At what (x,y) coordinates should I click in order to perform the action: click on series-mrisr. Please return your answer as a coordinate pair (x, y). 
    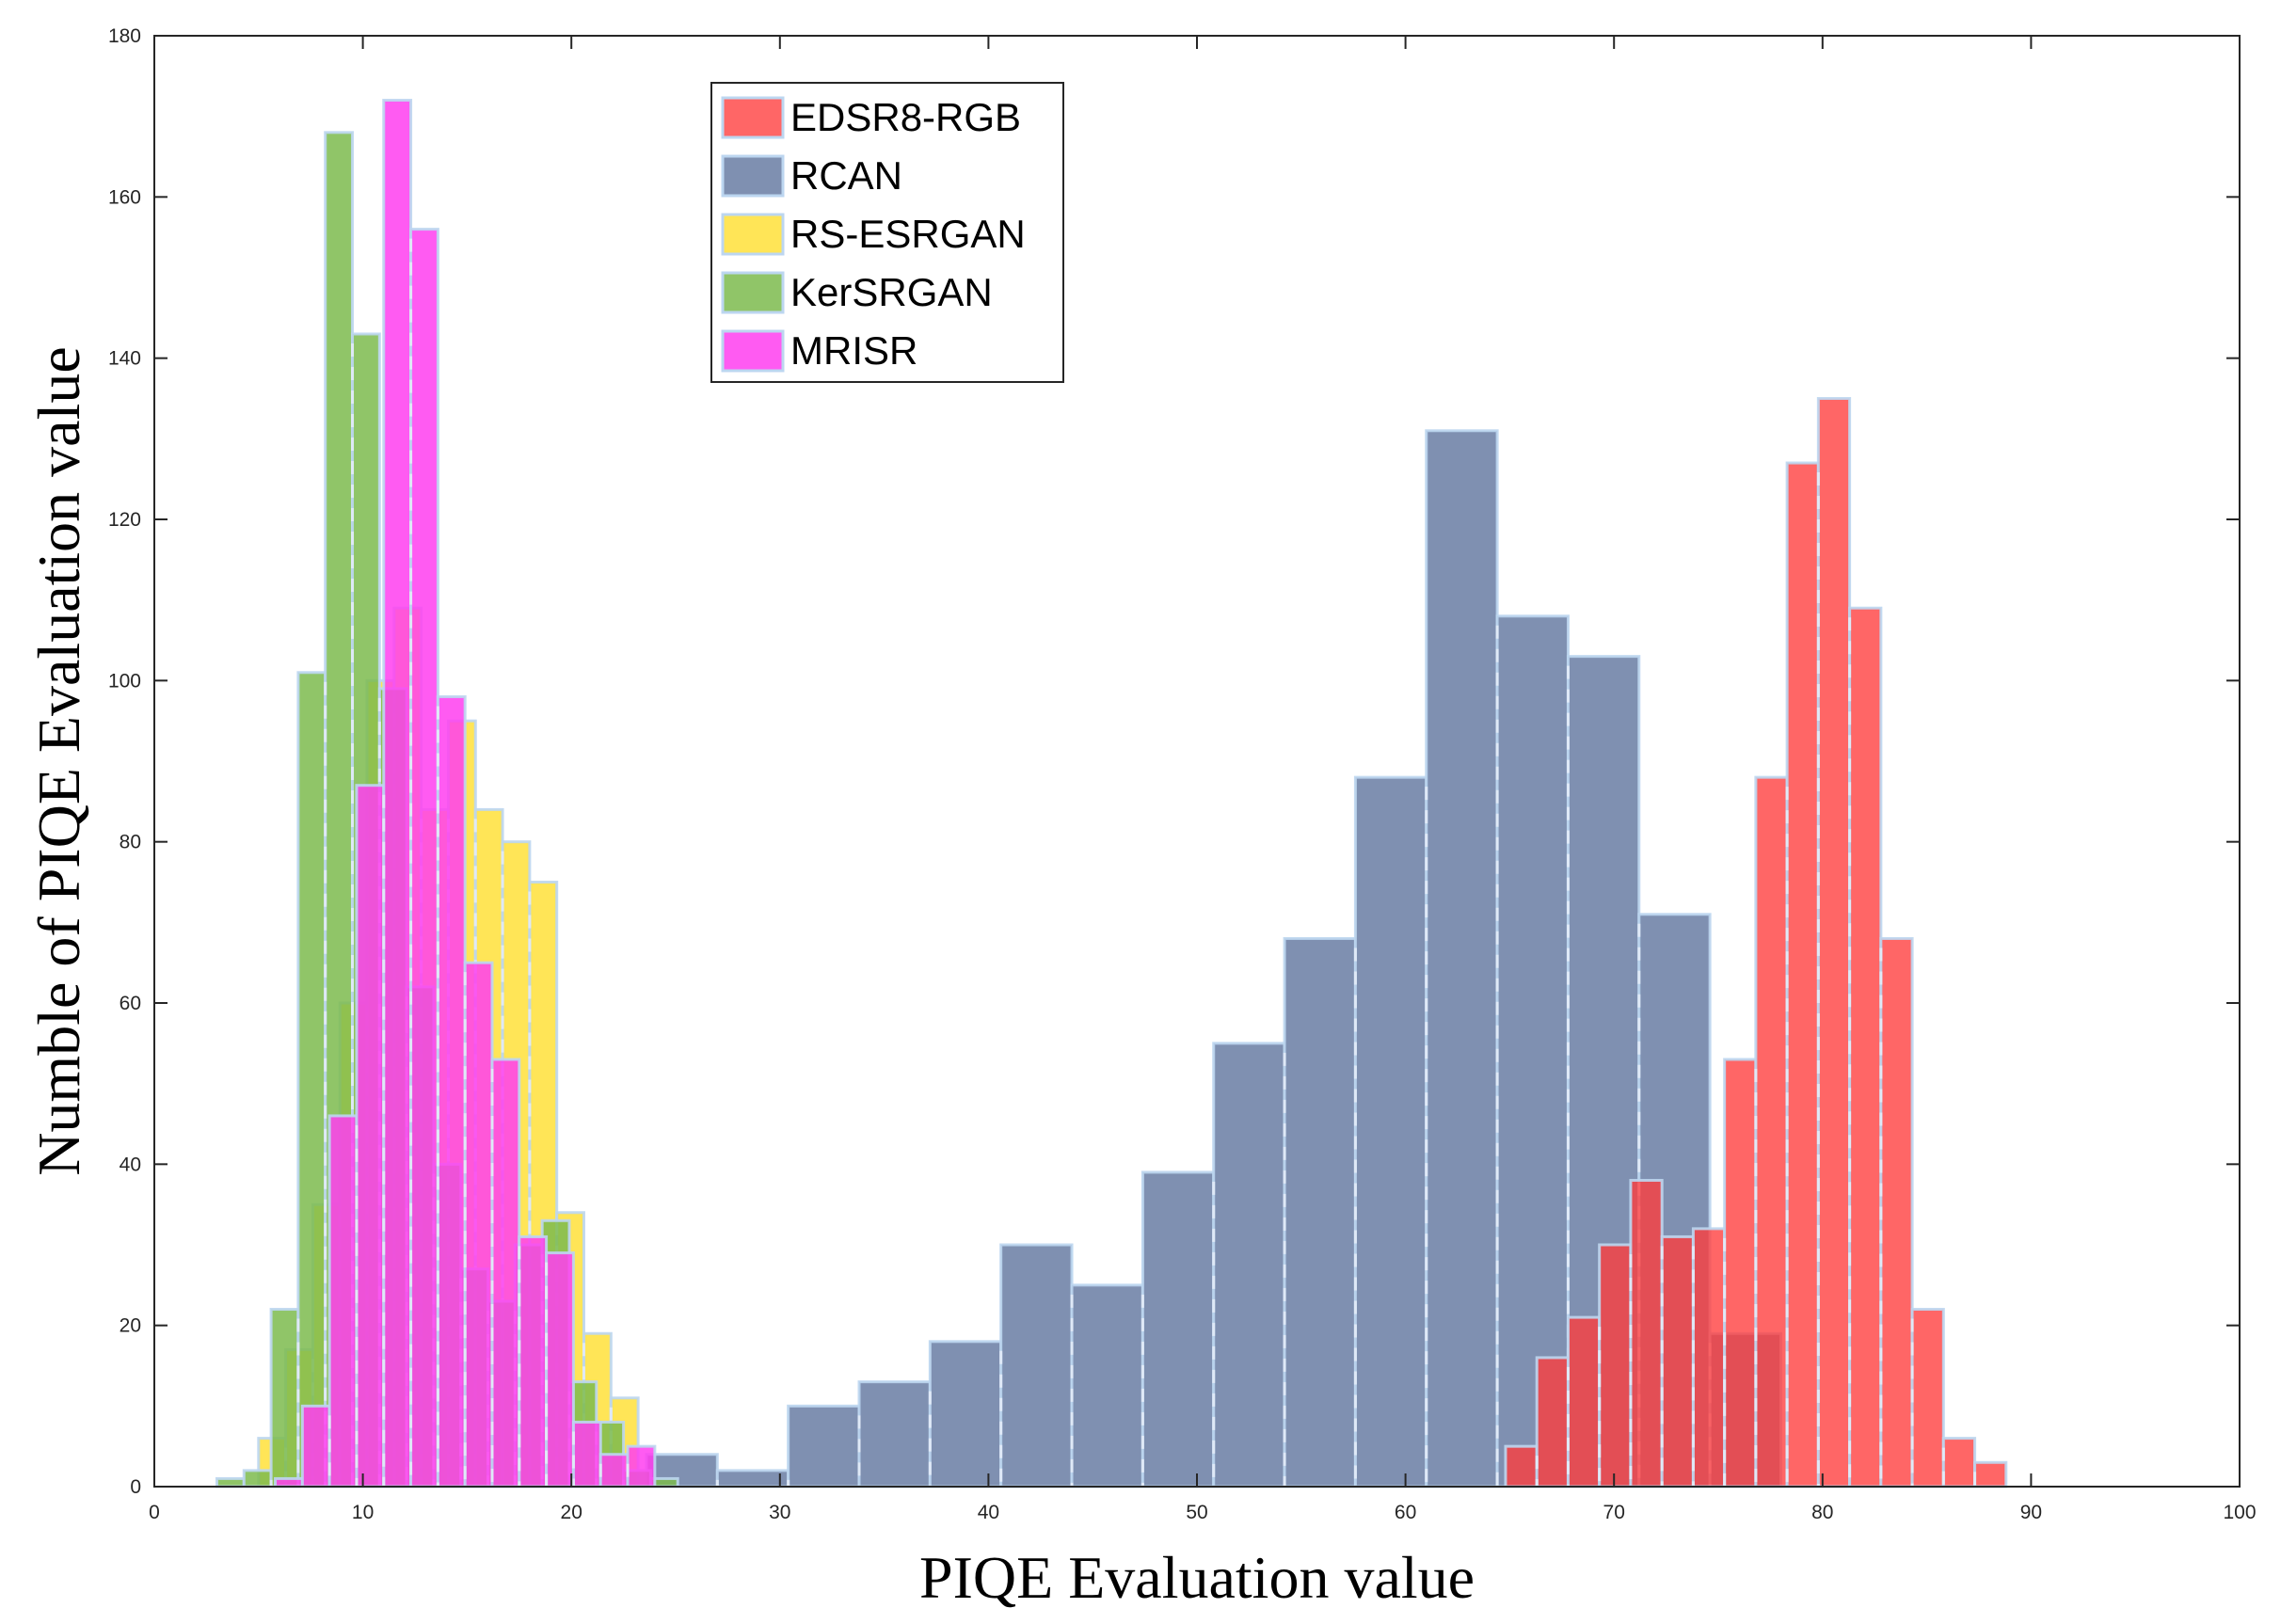
    Looking at the image, I should click on (465, 794).